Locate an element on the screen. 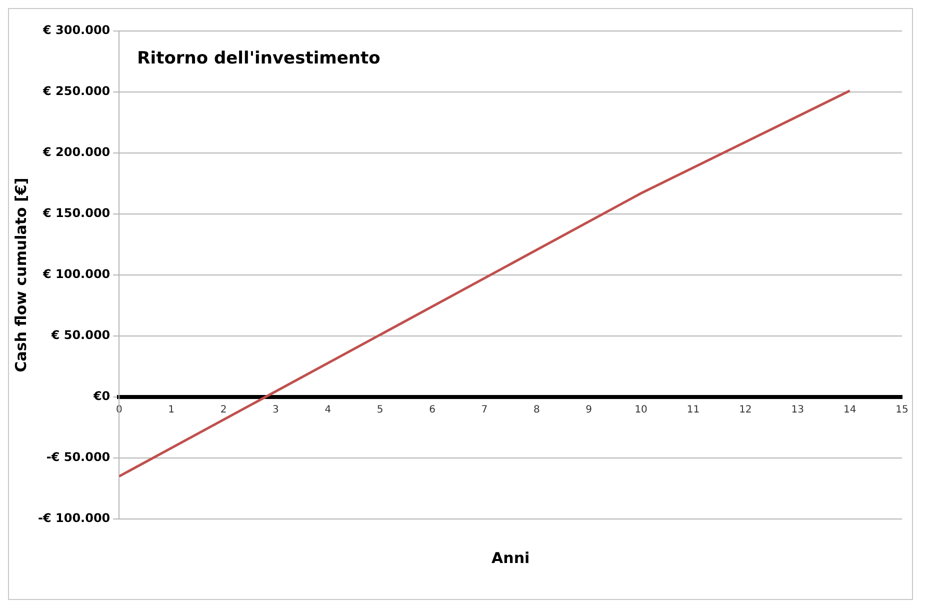 This screenshot has height=611, width=925. x-tick-label: 7 is located at coordinates (484, 410).